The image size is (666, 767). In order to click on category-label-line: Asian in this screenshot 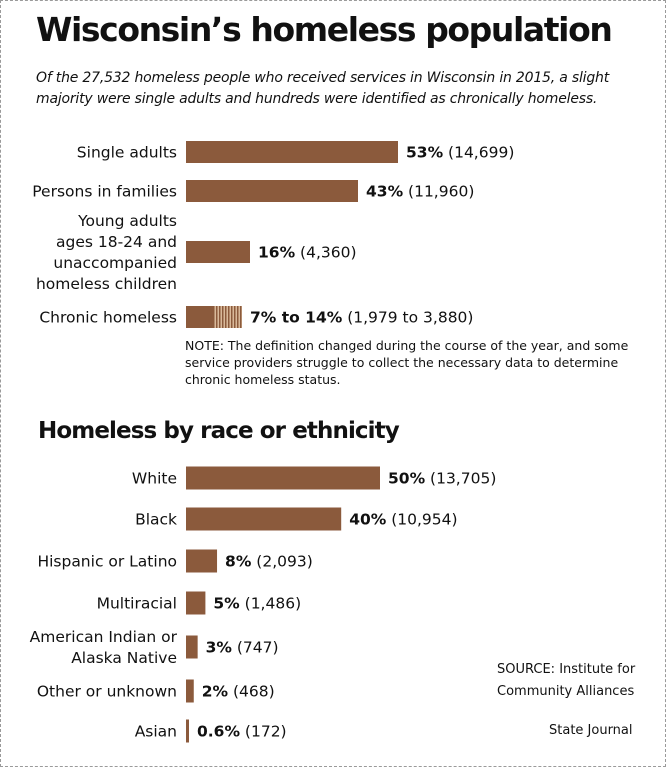, I will do `click(156, 732)`.